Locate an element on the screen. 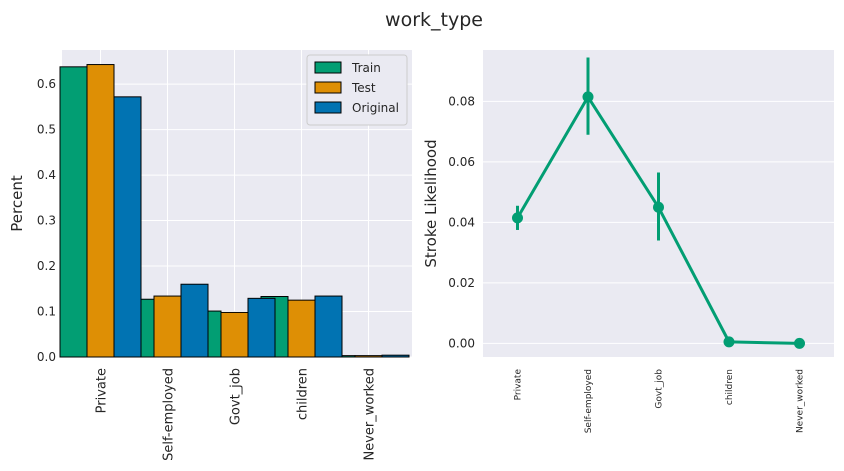 This screenshot has height=471, width=844. legend-swatch-original is located at coordinates (328, 107).